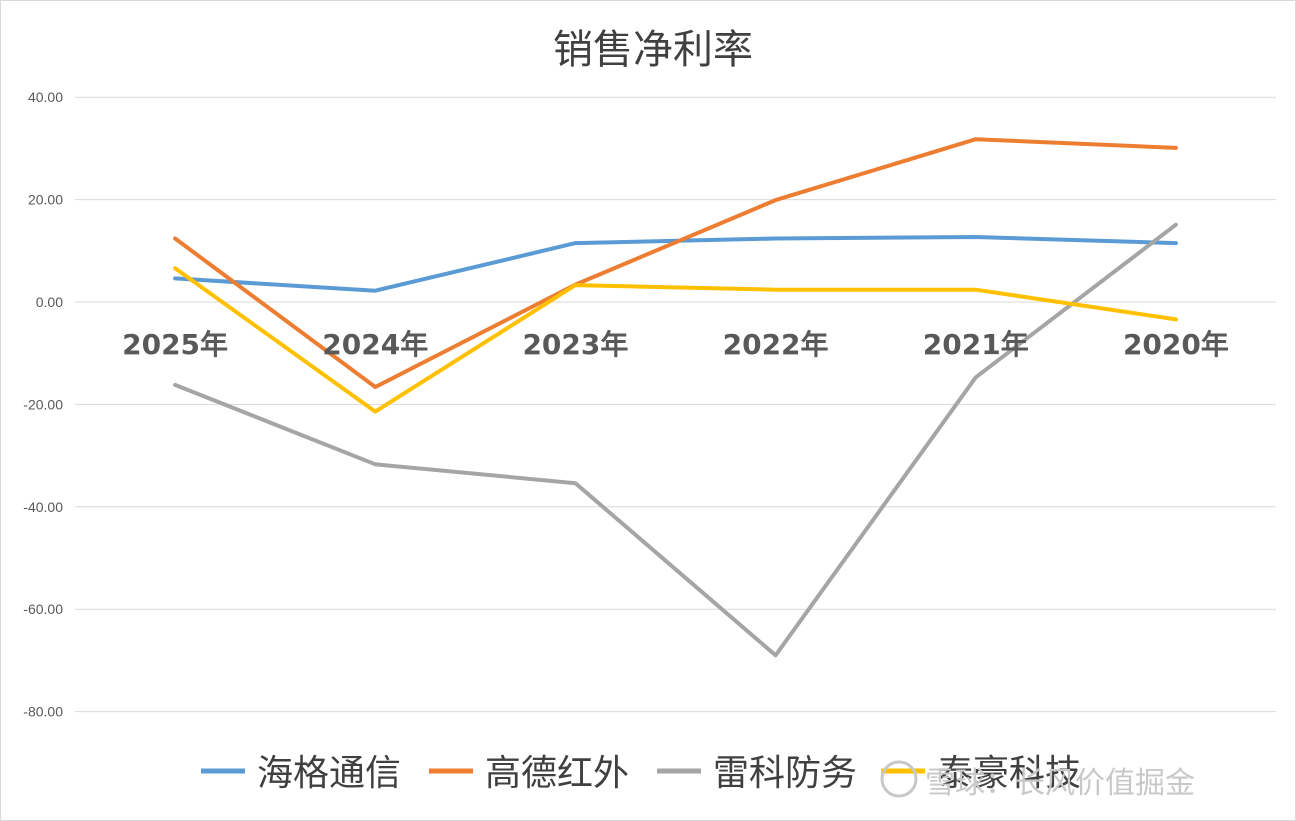 The width and height of the screenshot is (1296, 821). Describe the element at coordinates (45, 97) in the screenshot. I see `y-tick-label: 40.00` at that location.